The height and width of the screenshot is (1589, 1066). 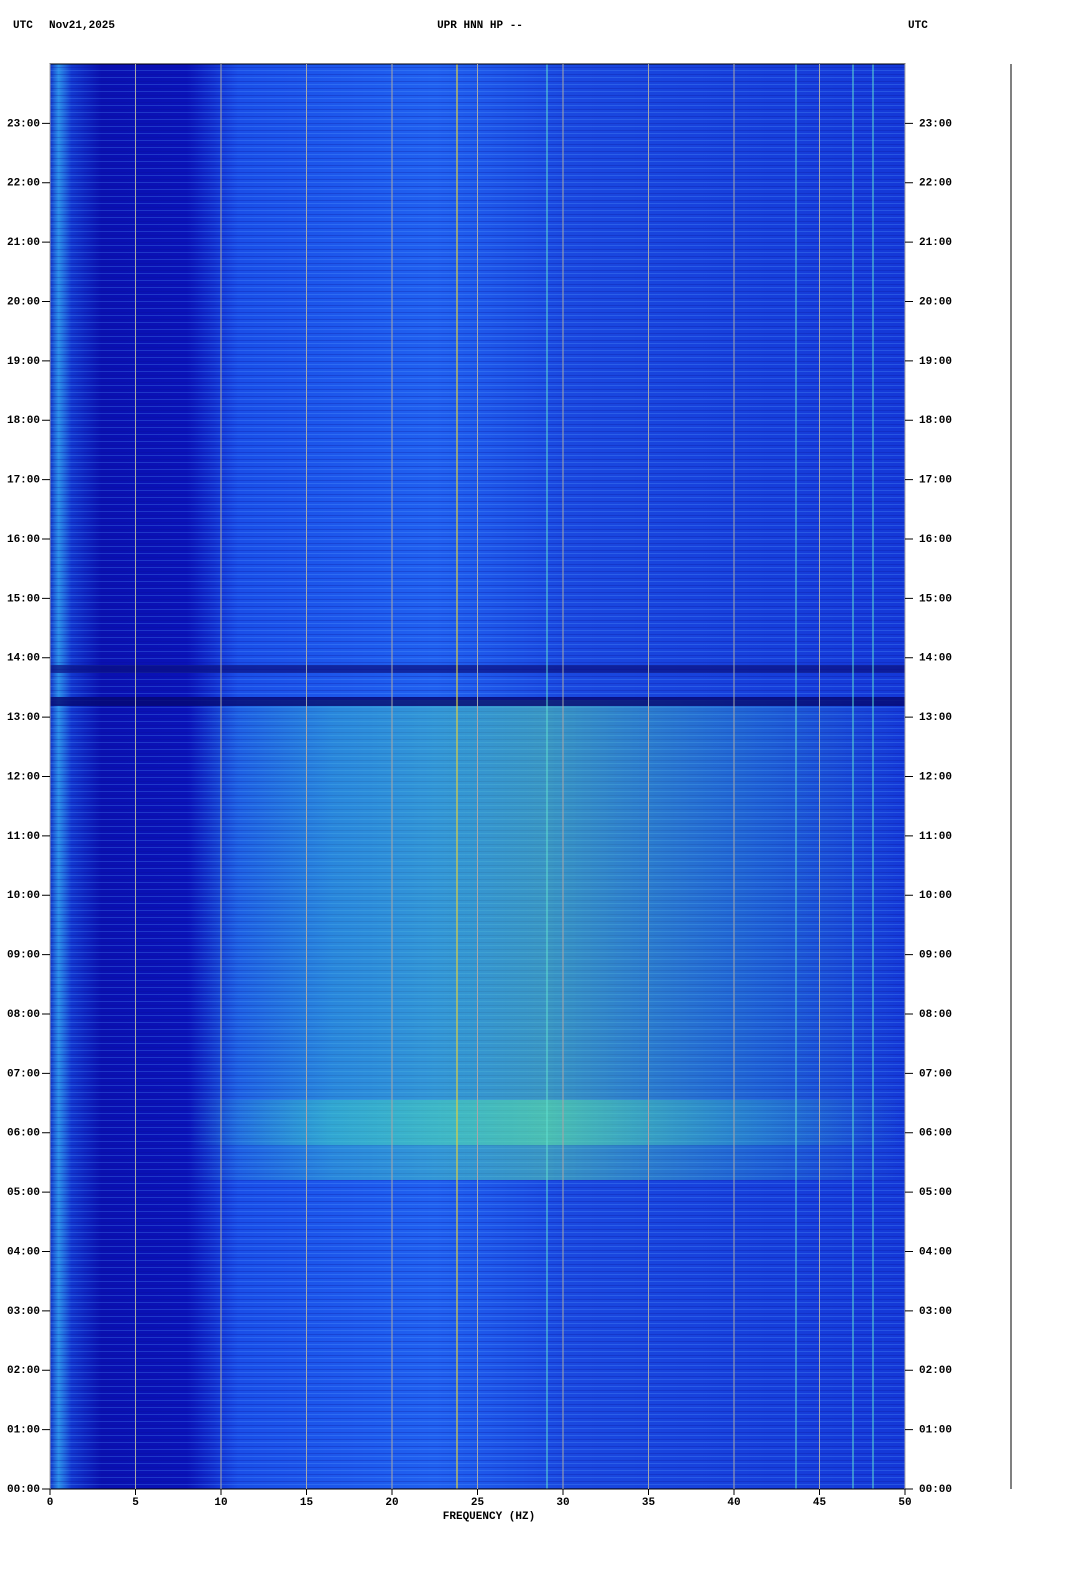 What do you see at coordinates (478, 1503) in the screenshot?
I see `x-tick-label: 25` at bounding box center [478, 1503].